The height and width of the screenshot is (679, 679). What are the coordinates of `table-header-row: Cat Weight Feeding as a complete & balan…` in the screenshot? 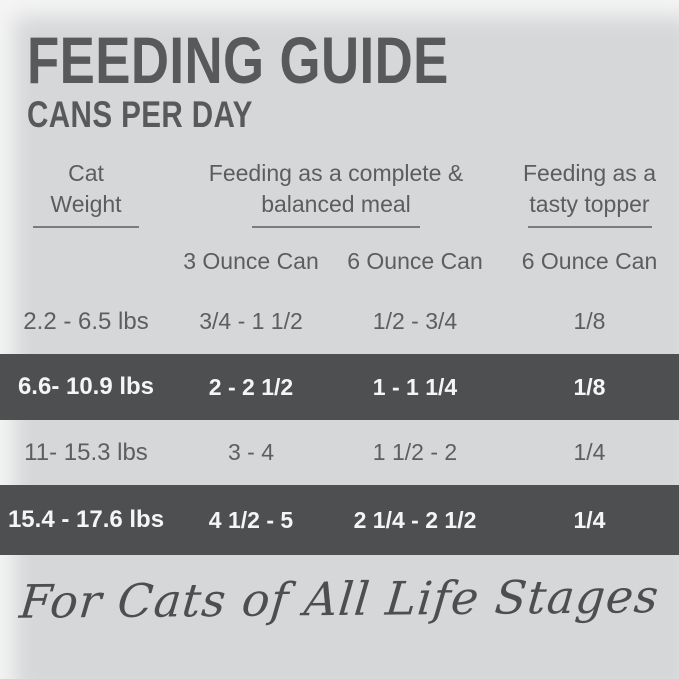 It's located at (339, 193).